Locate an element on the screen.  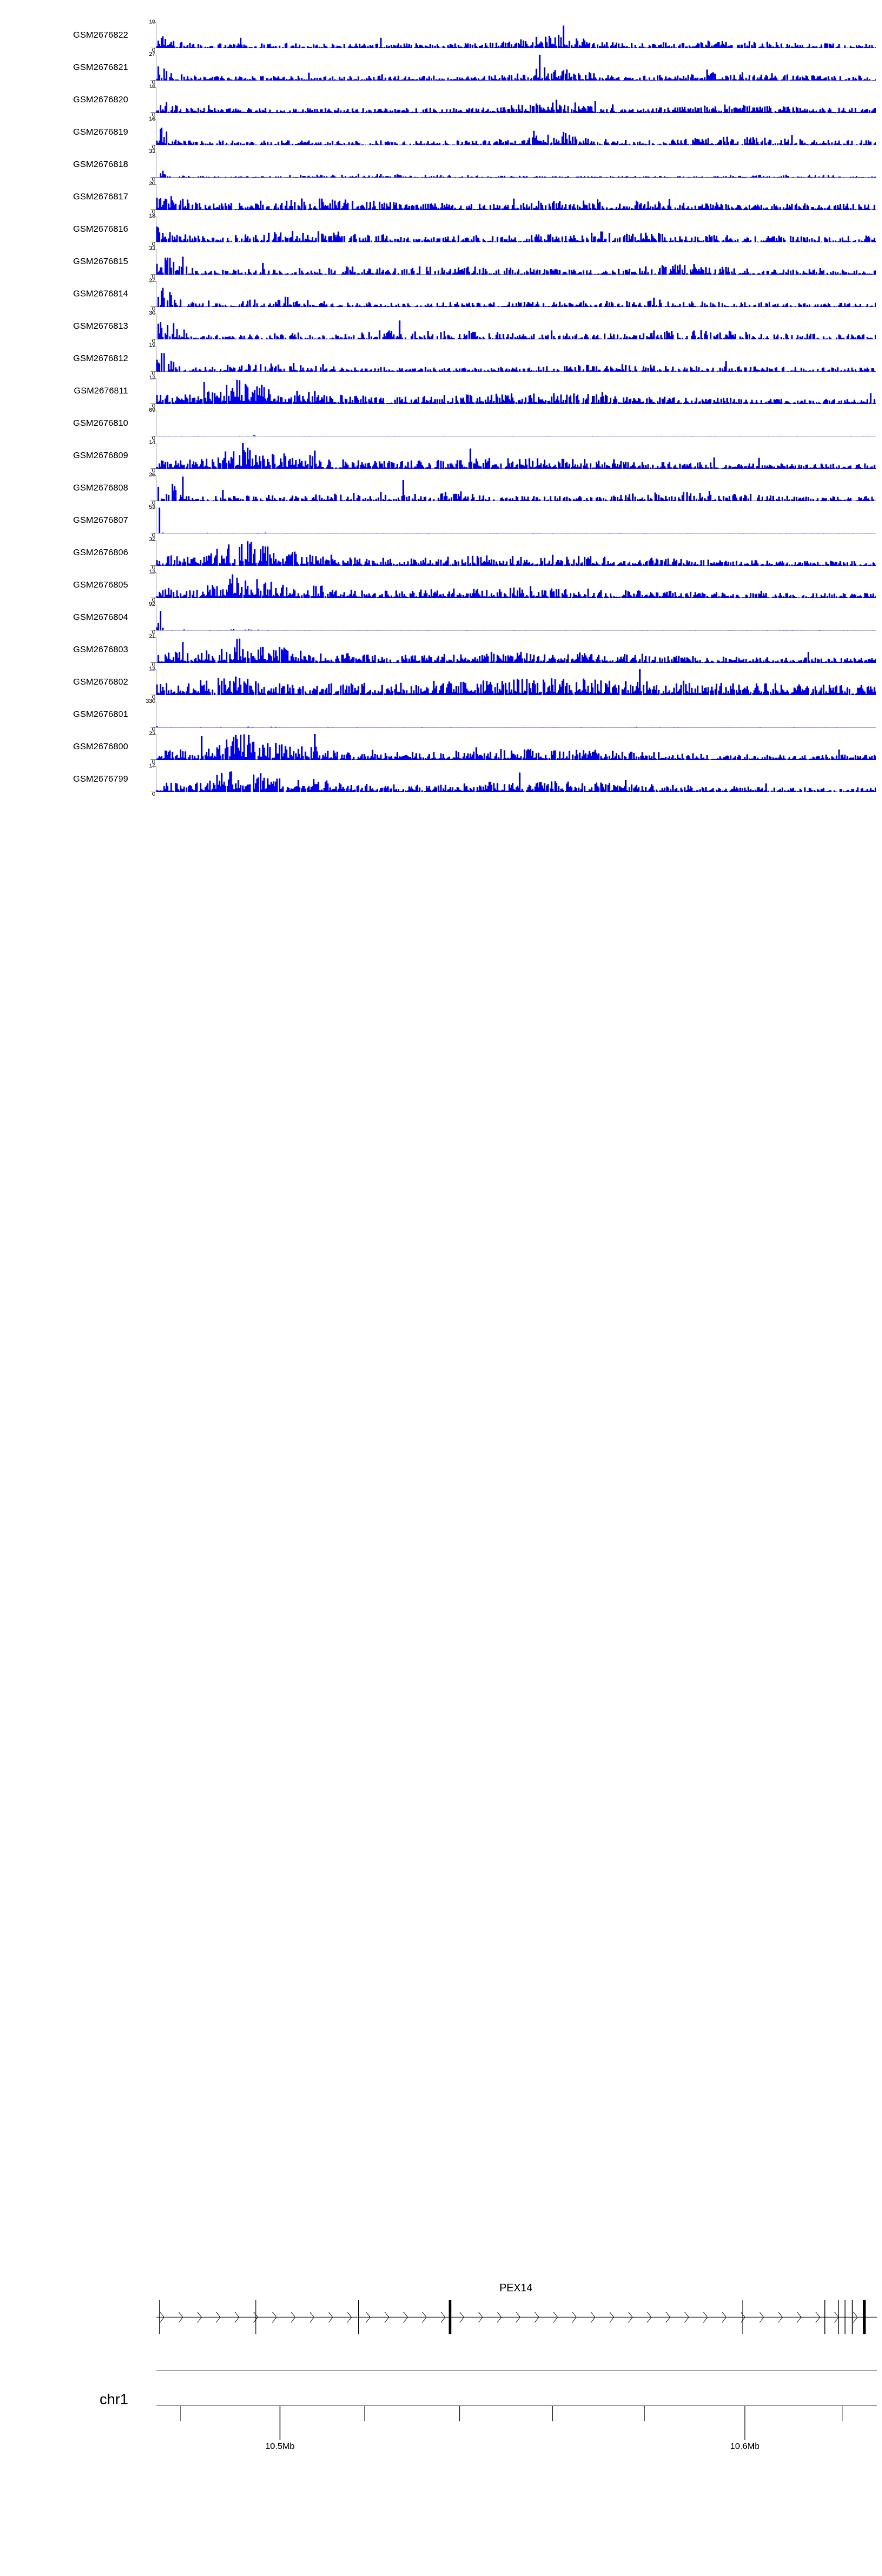
y-axis-max-value: 27 is located at coordinates (152, 55).